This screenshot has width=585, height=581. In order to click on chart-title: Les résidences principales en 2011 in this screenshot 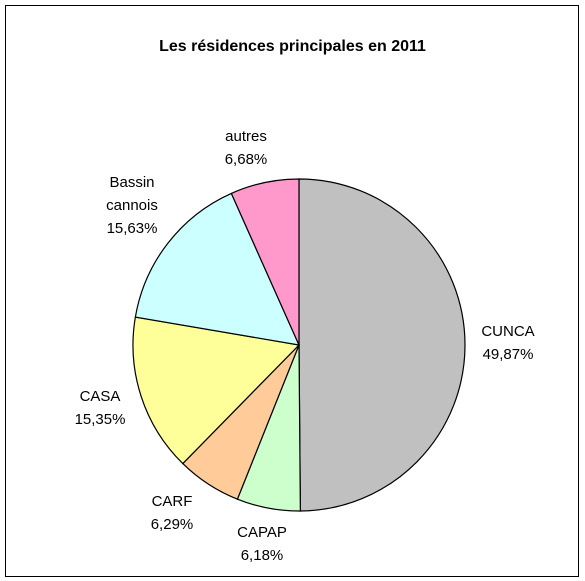, I will do `click(292, 46)`.